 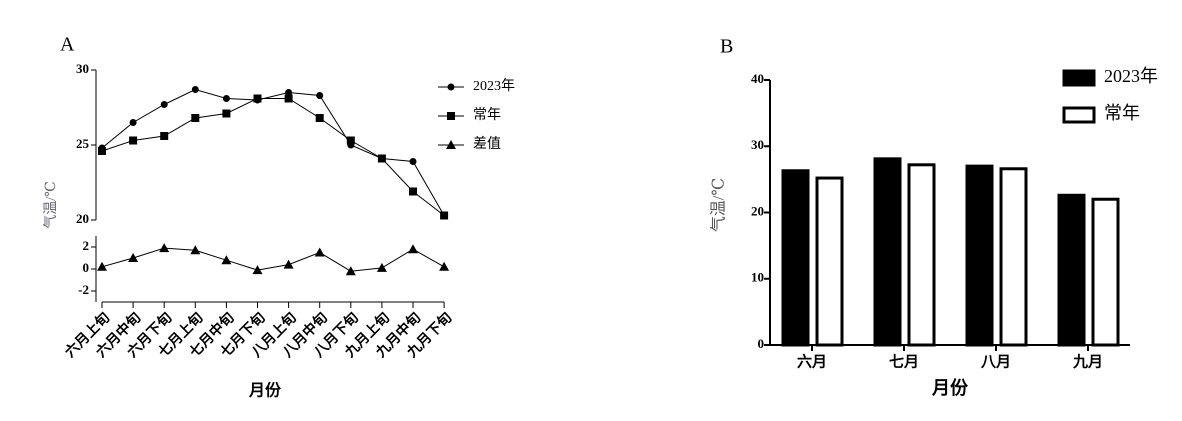 What do you see at coordinates (67, 45) in the screenshot?
I see `panel-label: A` at bounding box center [67, 45].